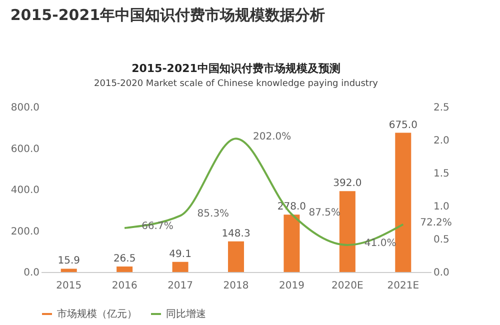 This screenshot has height=325, width=500. Describe the element at coordinates (272, 137) in the screenshot. I see `data-label: 202.0%` at that location.